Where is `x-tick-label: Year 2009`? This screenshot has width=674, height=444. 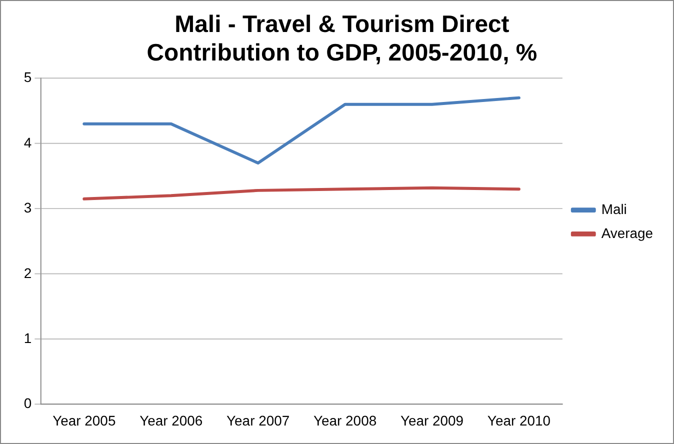
x-tick-label: Year 2009 is located at coordinates (432, 420).